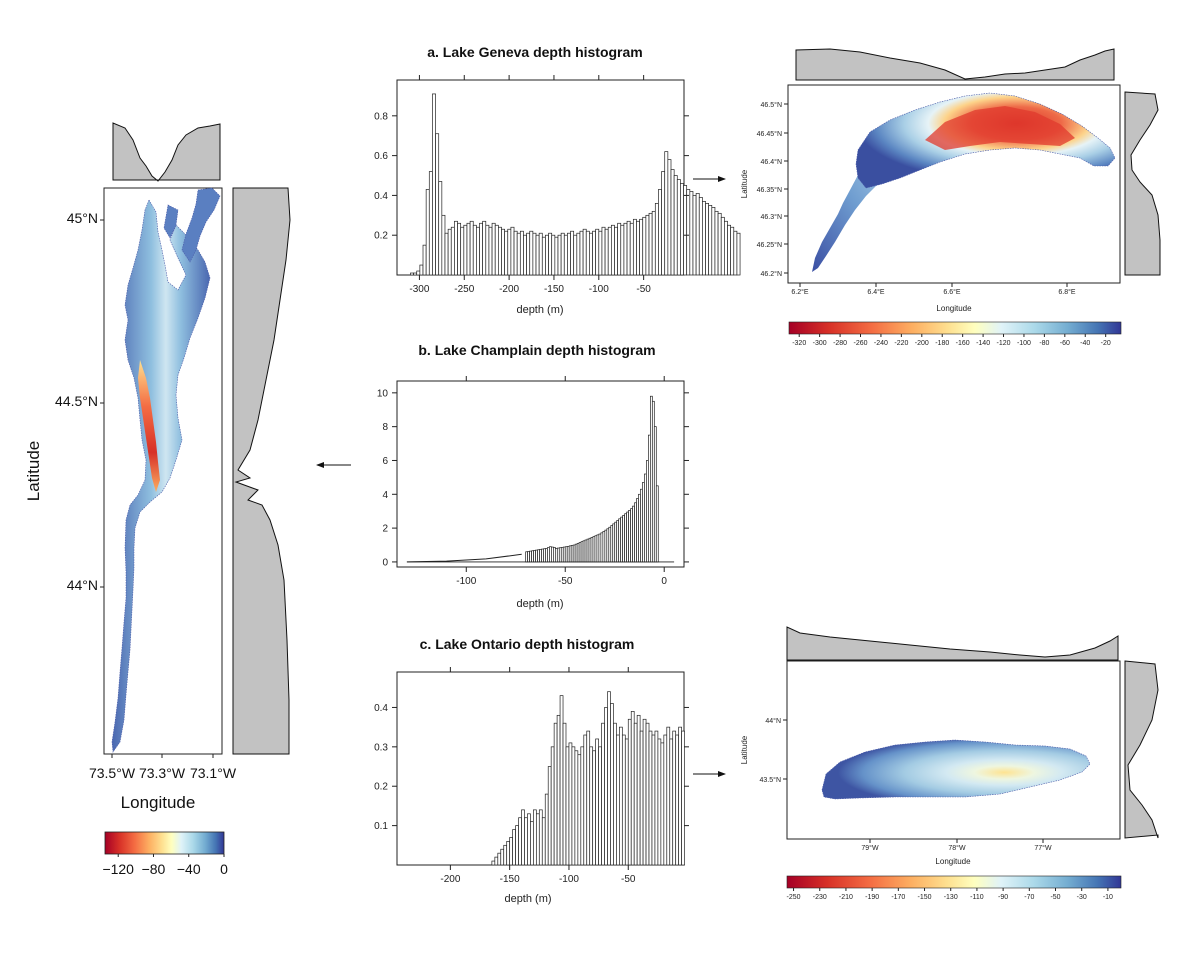  What do you see at coordinates (385, 529) in the screenshot?
I see `champ-y-tick-label: 2` at bounding box center [385, 529].